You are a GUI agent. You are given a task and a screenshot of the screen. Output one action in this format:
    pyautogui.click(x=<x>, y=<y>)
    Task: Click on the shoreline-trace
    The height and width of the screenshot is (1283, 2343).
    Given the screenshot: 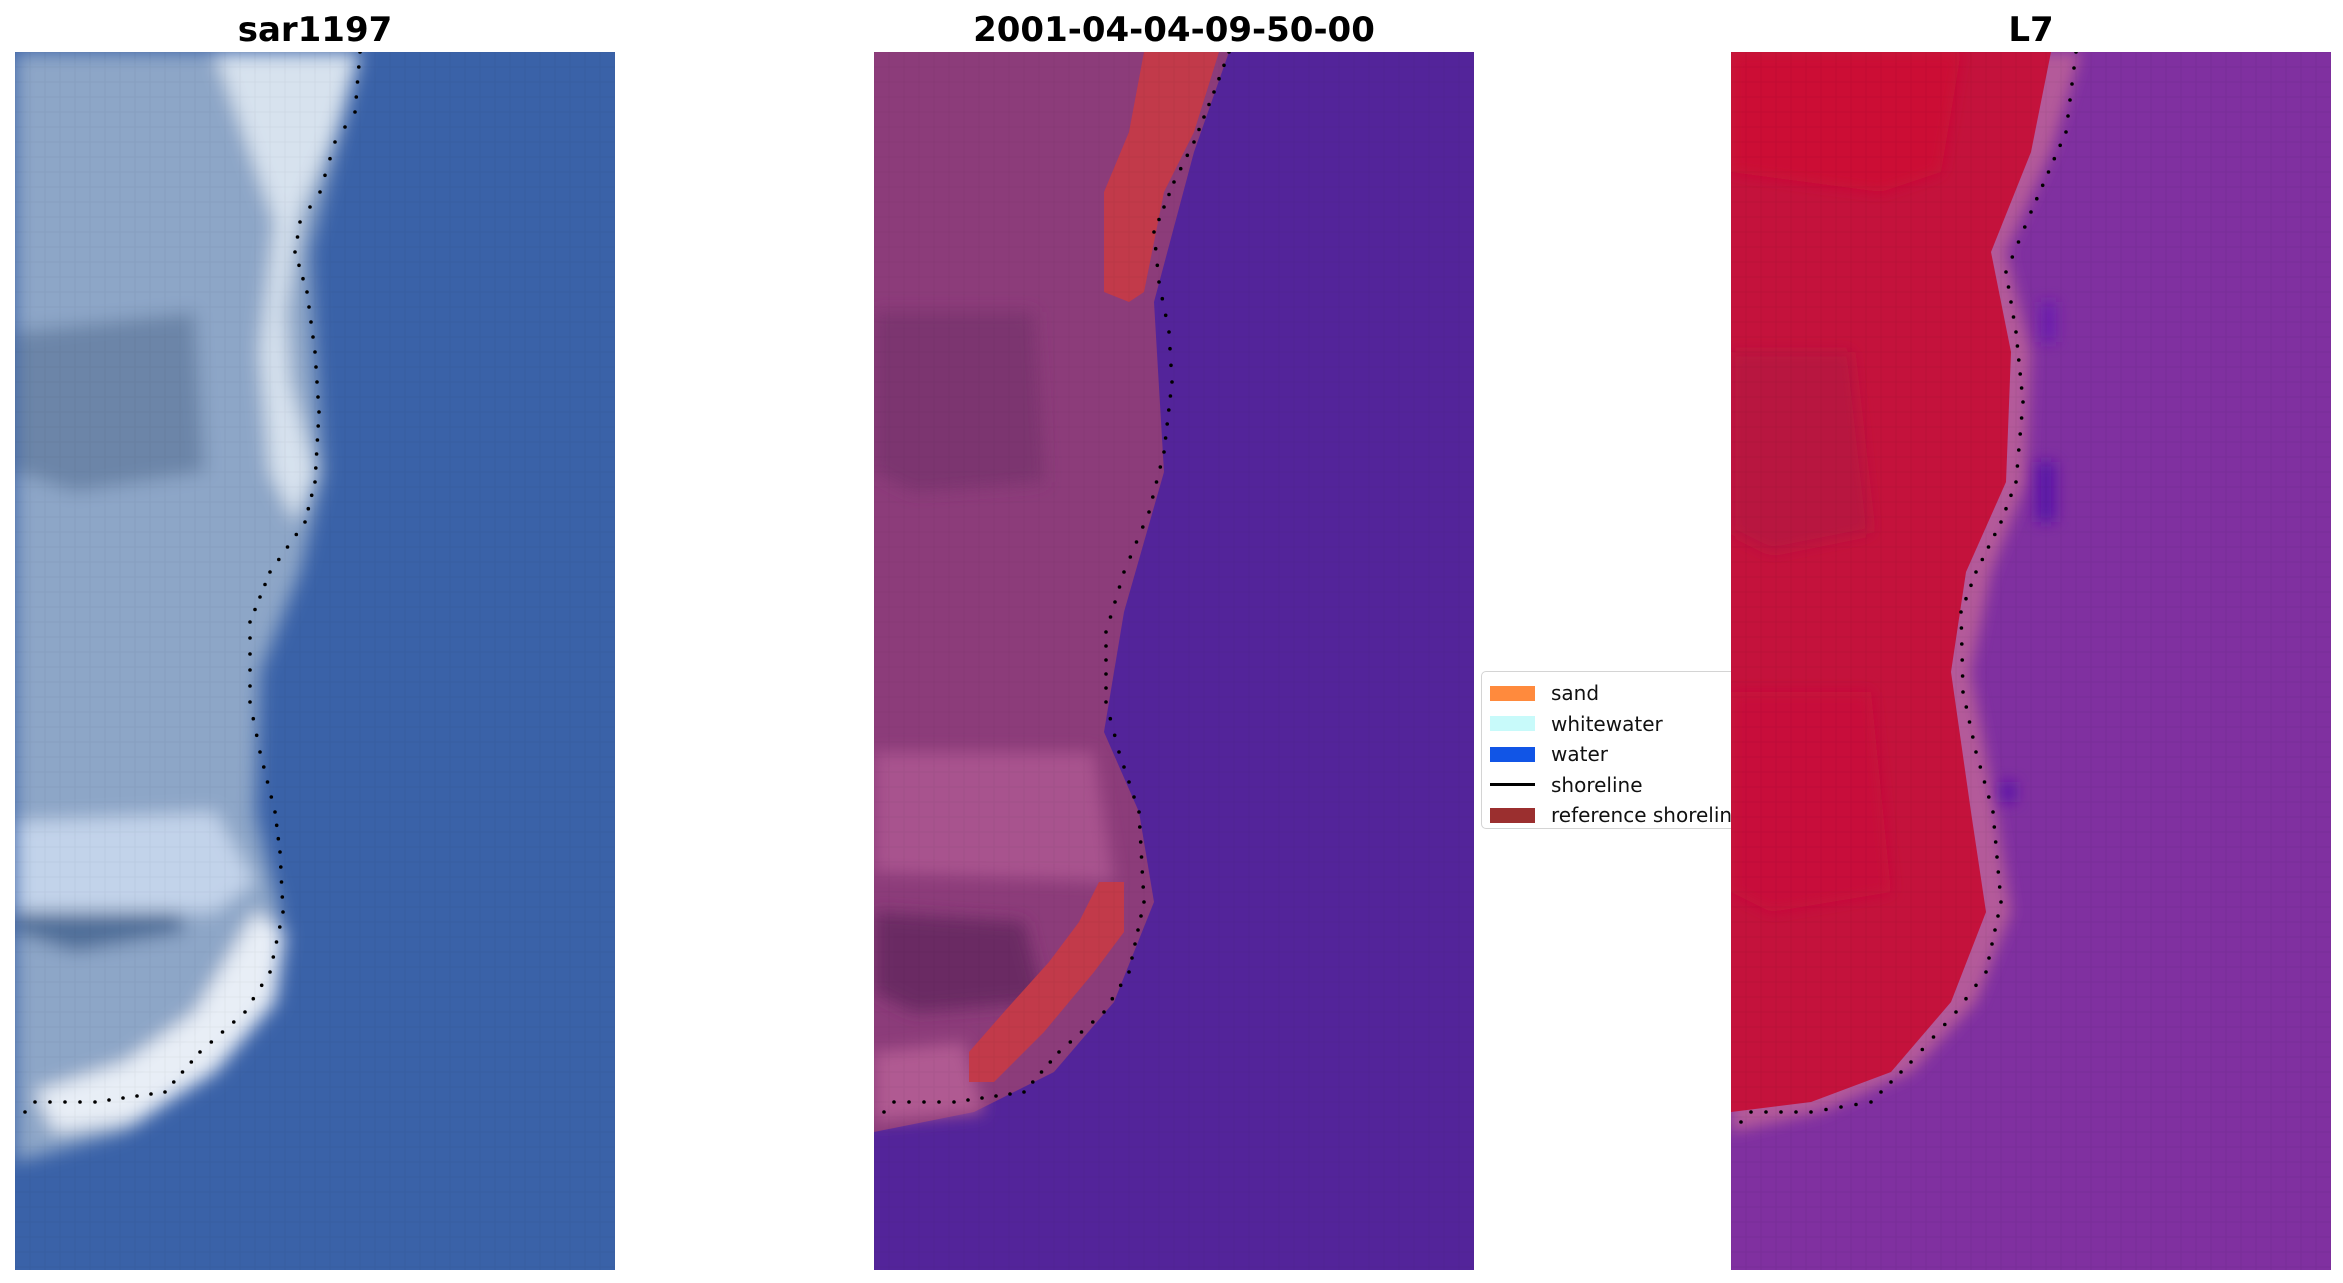 What is the action you would take?
    pyautogui.click(x=1056, y=583)
    